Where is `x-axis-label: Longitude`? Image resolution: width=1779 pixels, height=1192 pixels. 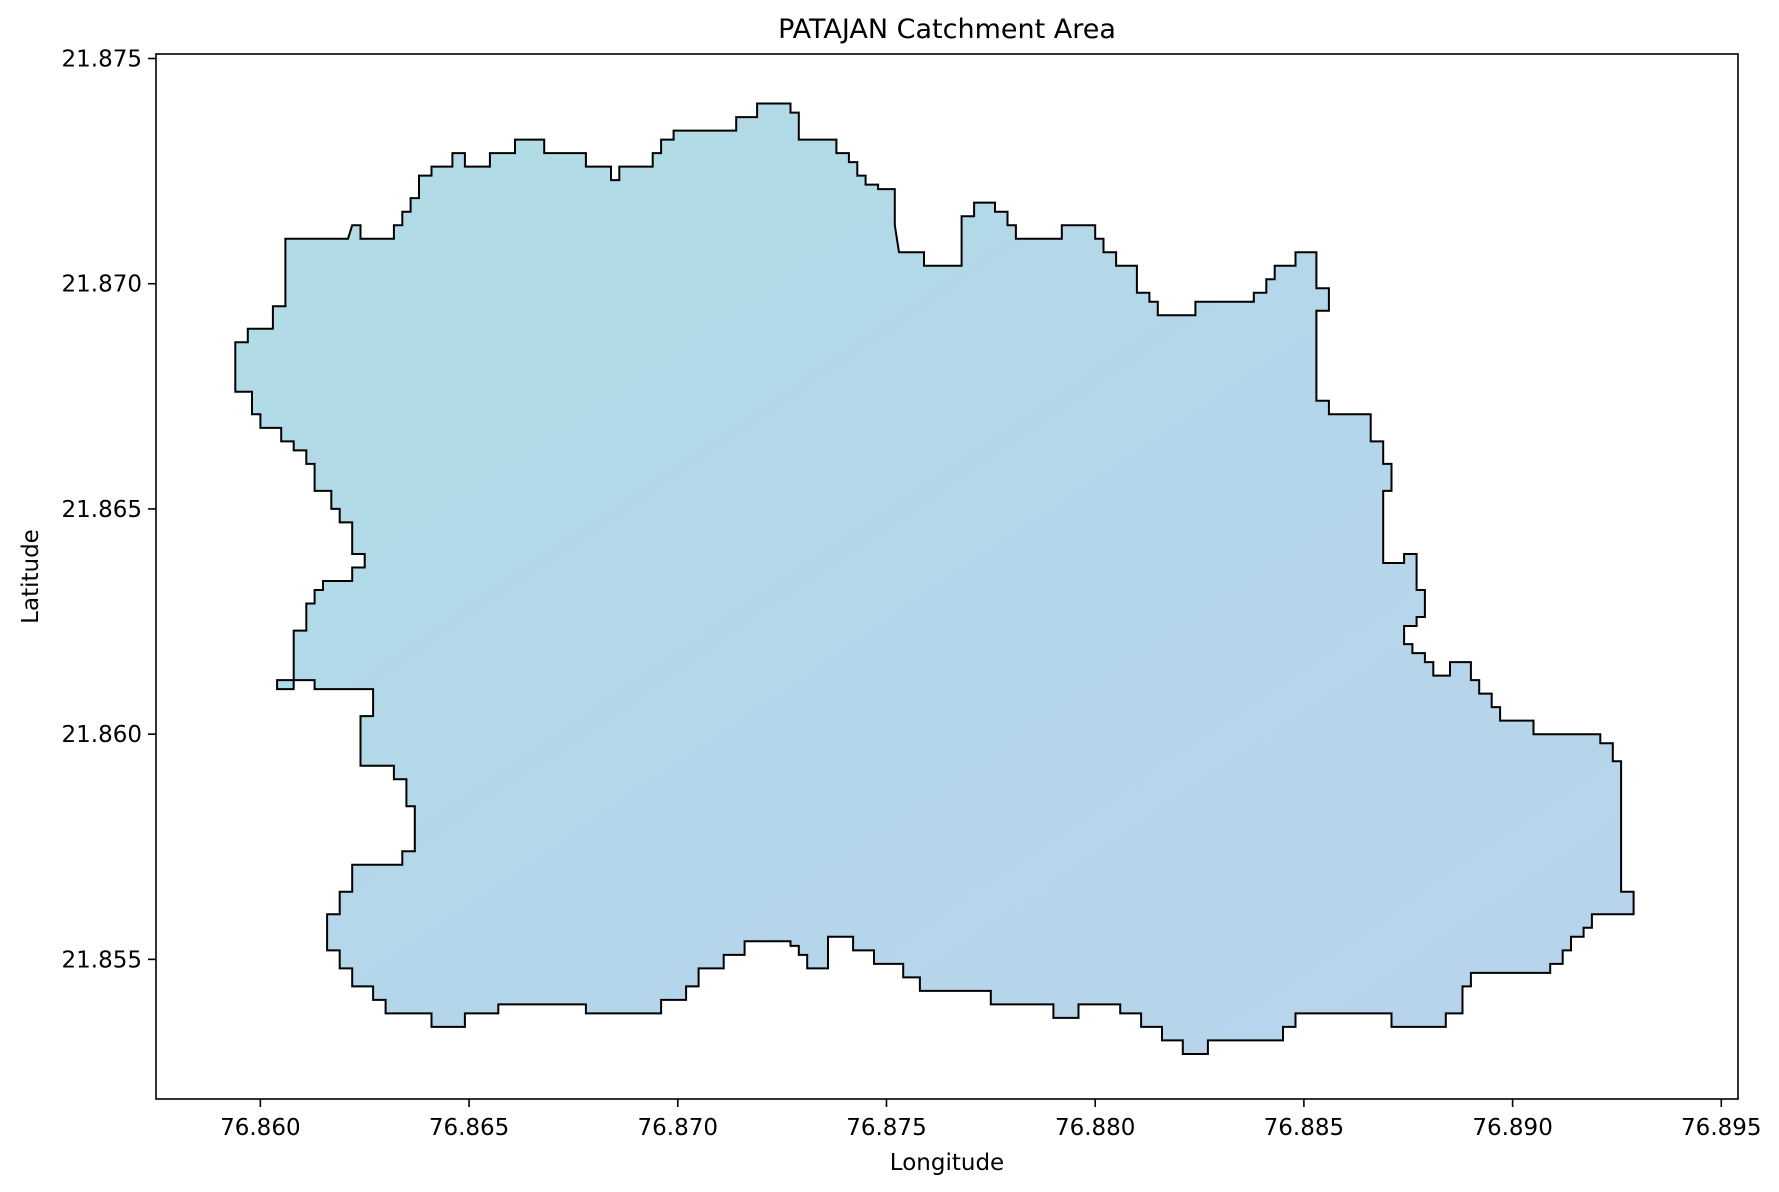 x-axis-label: Longitude is located at coordinates (947, 1163).